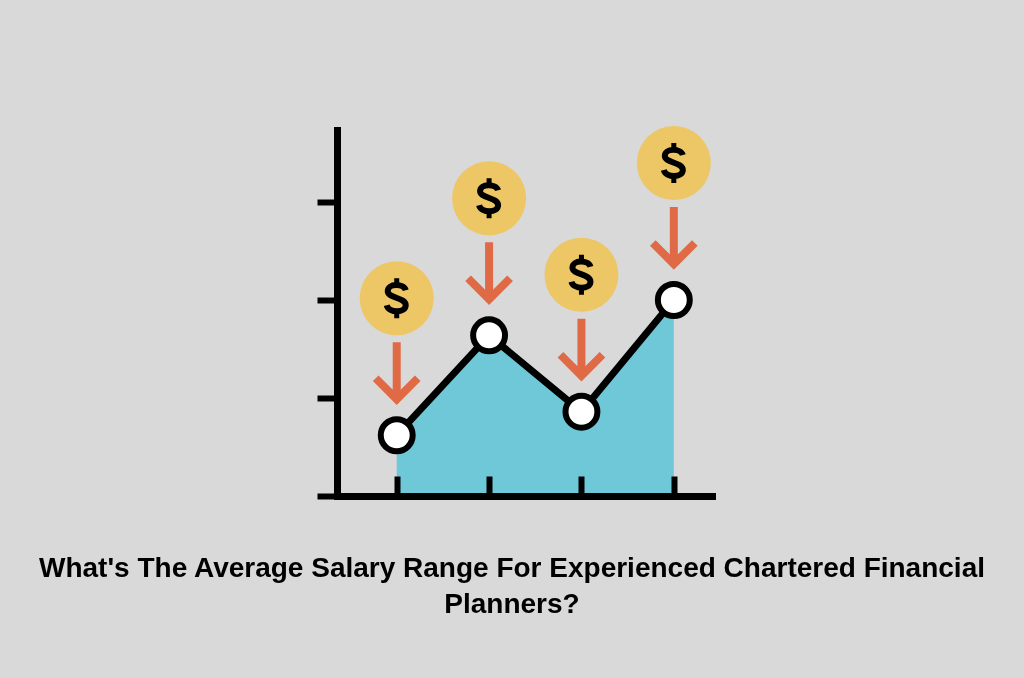 This screenshot has height=678, width=1024. I want to click on text: What's The Average Salary Range For Experienced Chartered Financial Planners?, so click(512, 585).